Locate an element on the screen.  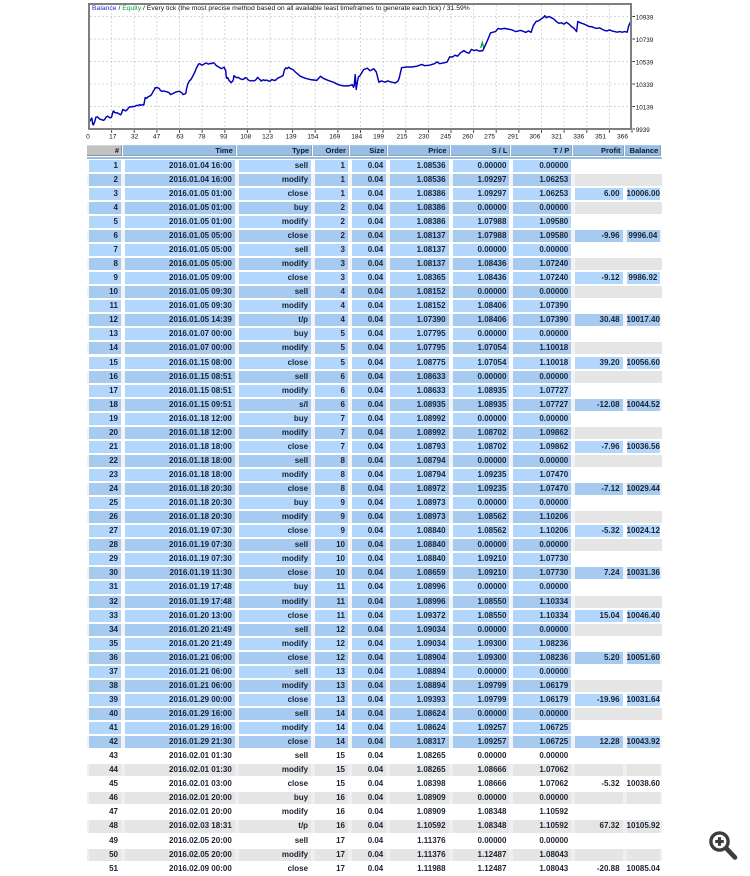
svg-text: 0 is located at coordinates (88, 136).